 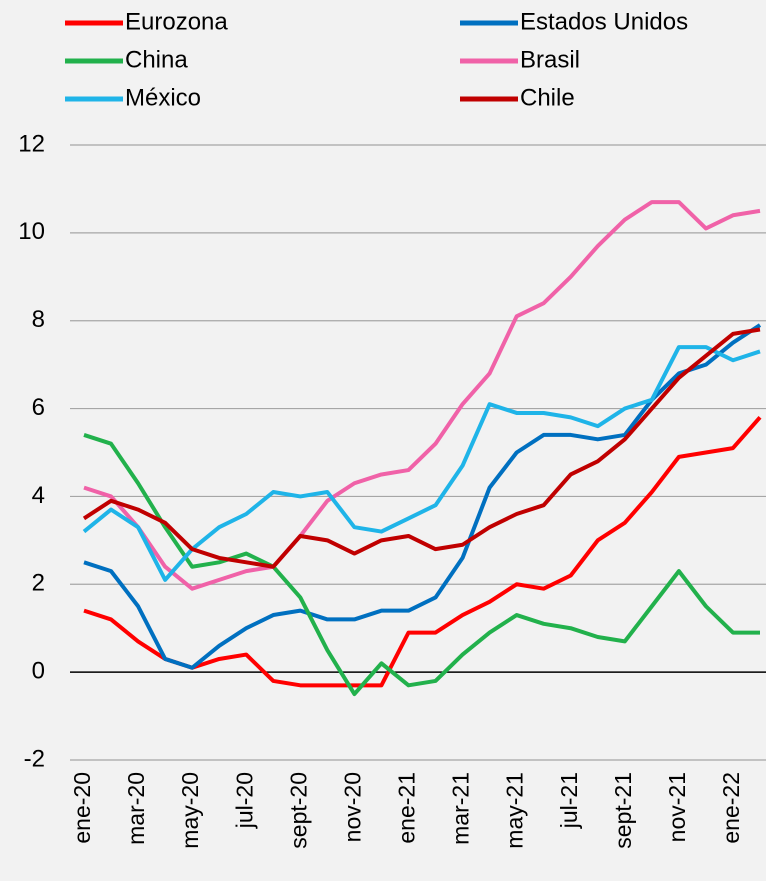 What do you see at coordinates (31, 231) in the screenshot?
I see `y-tick-label: 10` at bounding box center [31, 231].